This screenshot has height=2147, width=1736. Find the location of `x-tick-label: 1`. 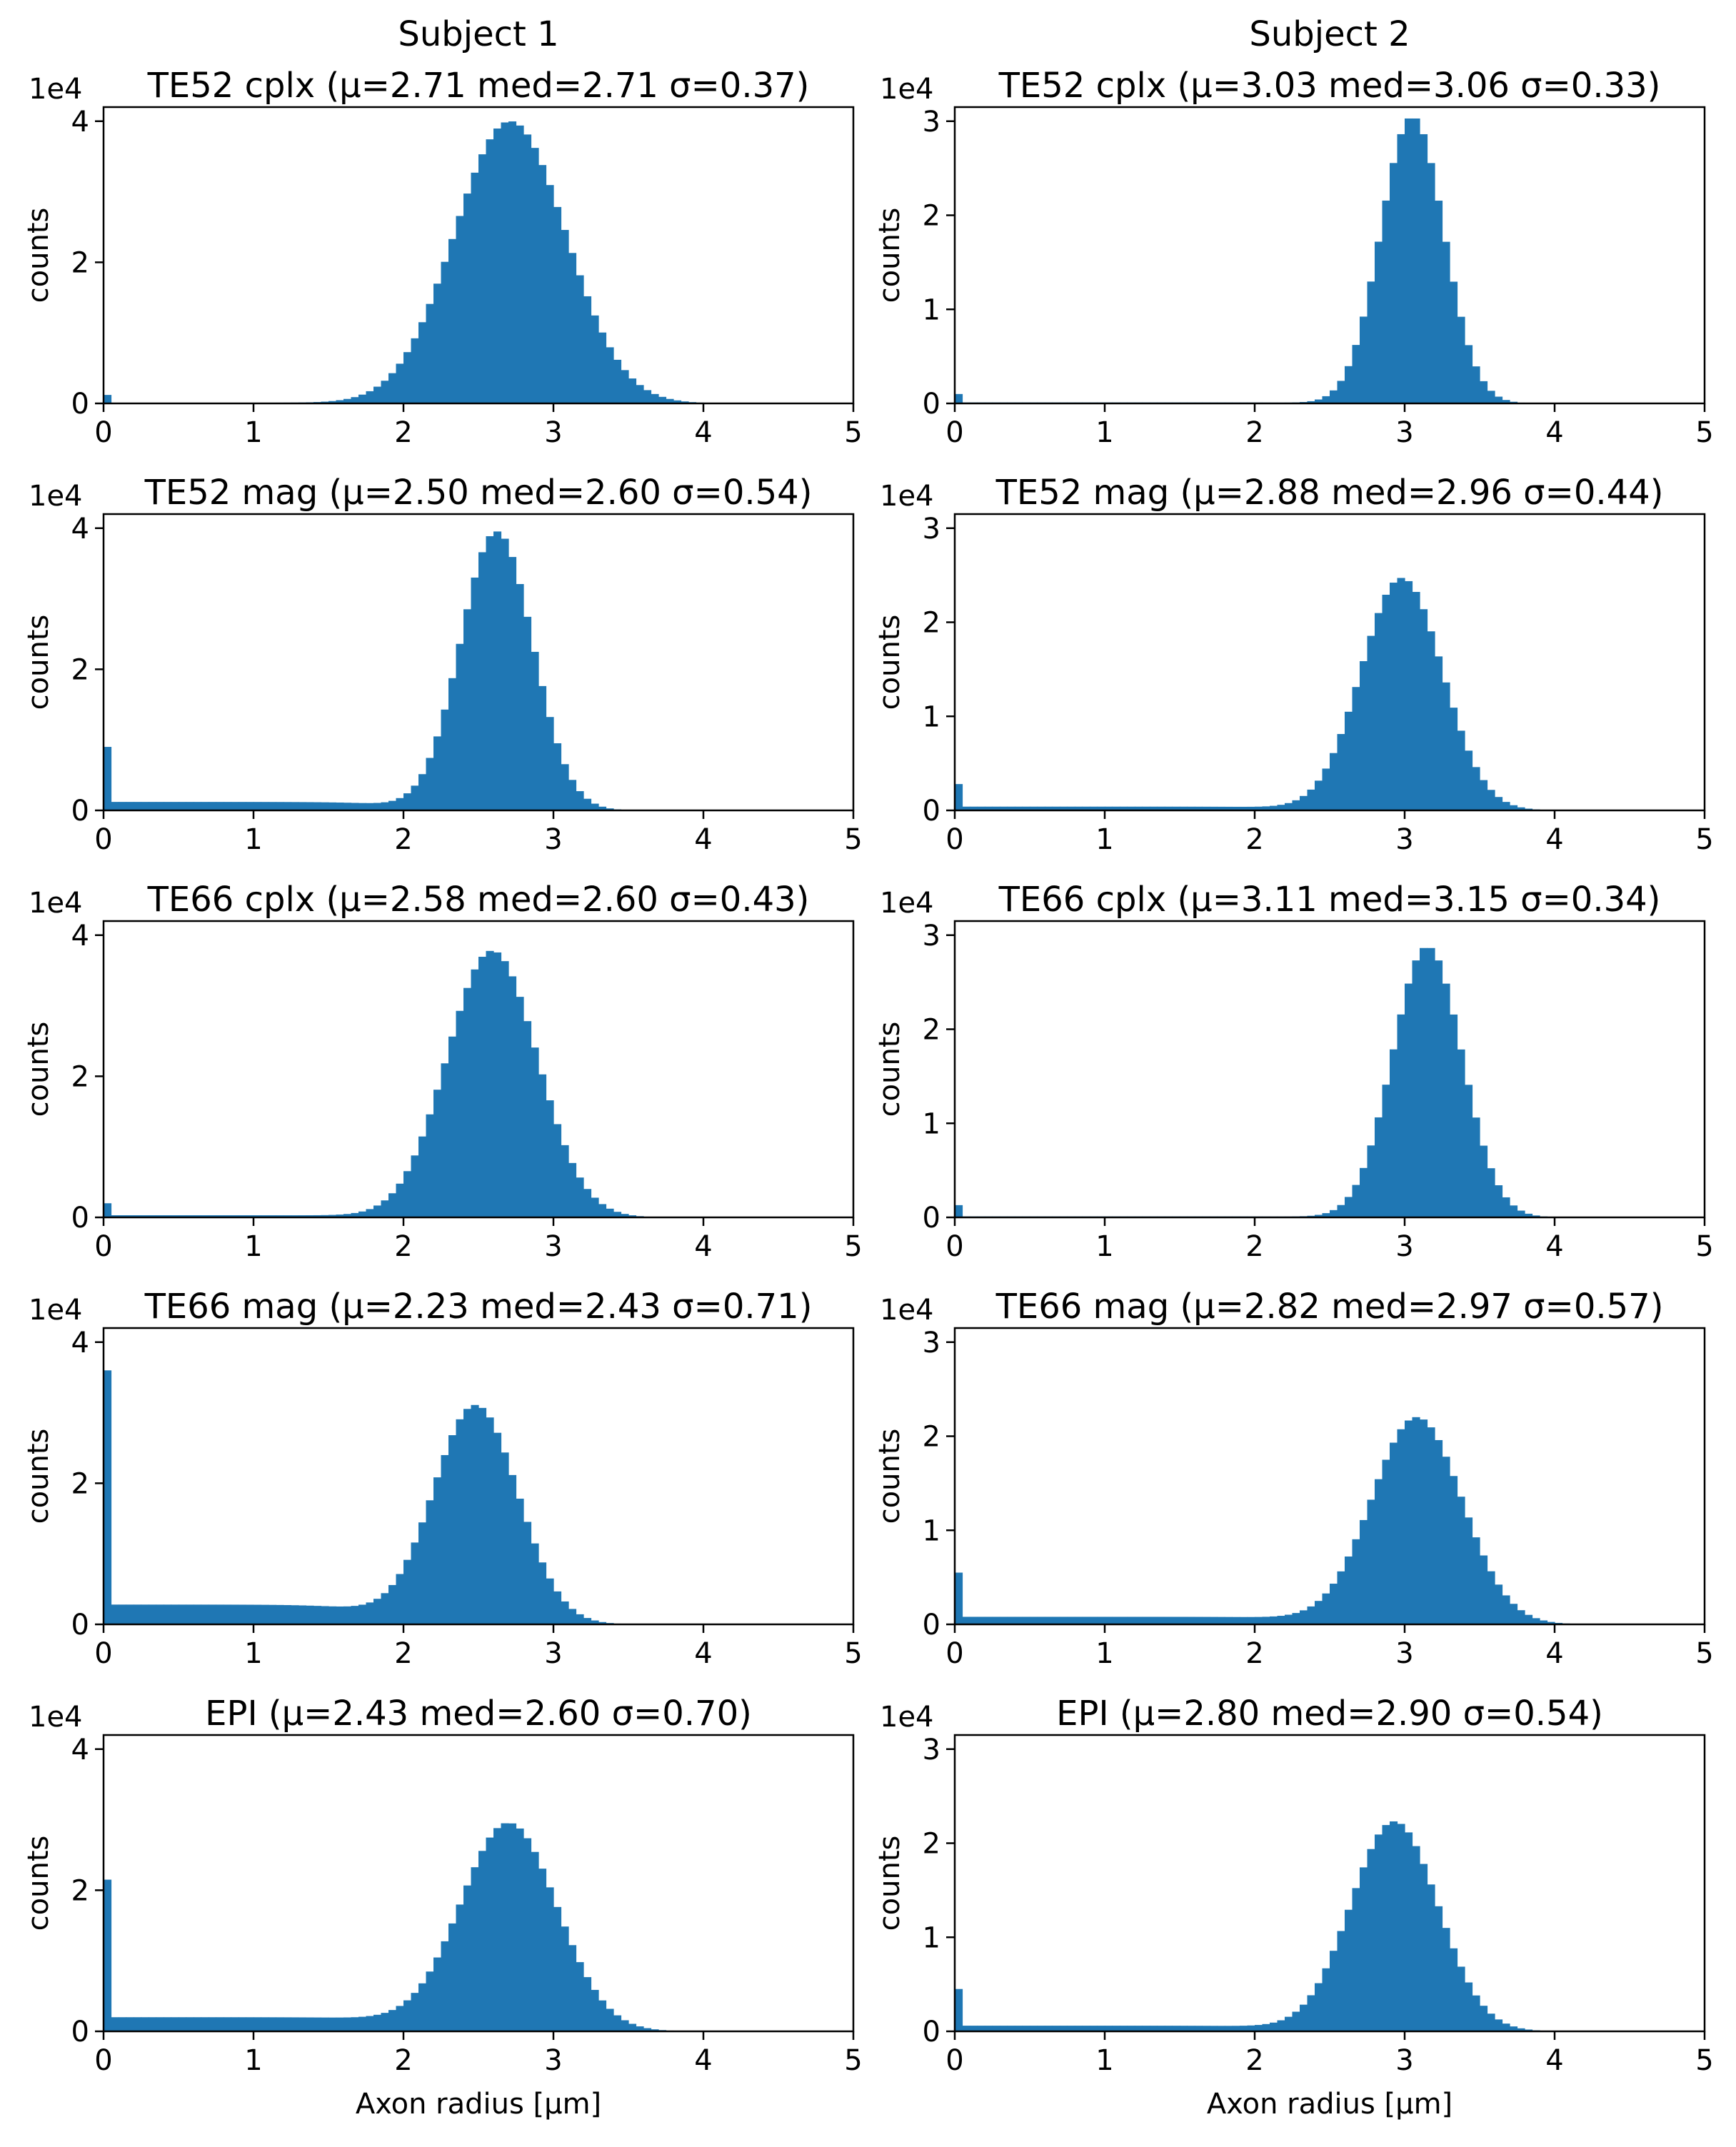

x-tick-label: 1 is located at coordinates (253, 1246).